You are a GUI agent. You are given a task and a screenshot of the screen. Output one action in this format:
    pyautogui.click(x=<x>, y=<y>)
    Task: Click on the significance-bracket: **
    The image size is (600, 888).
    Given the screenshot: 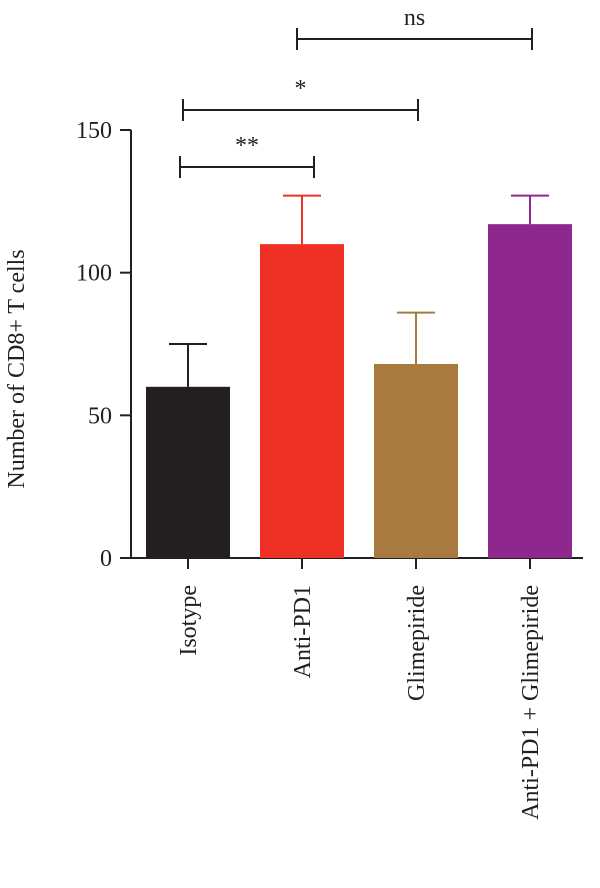 What is the action you would take?
    pyautogui.click(x=247, y=155)
    